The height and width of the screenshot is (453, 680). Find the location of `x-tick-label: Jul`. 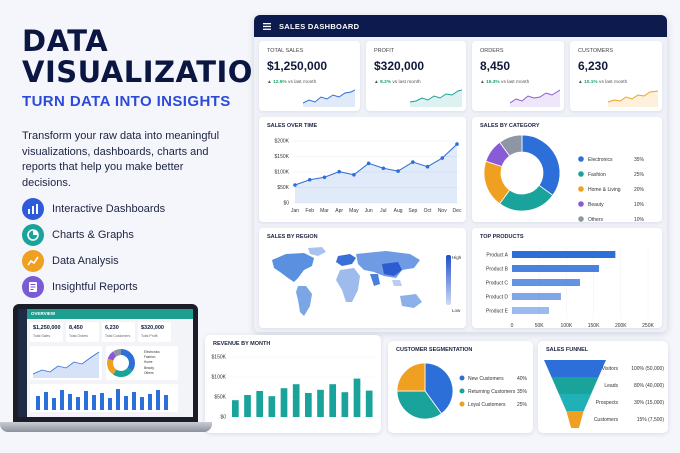

x-tick-label: Jul is located at coordinates (383, 211).